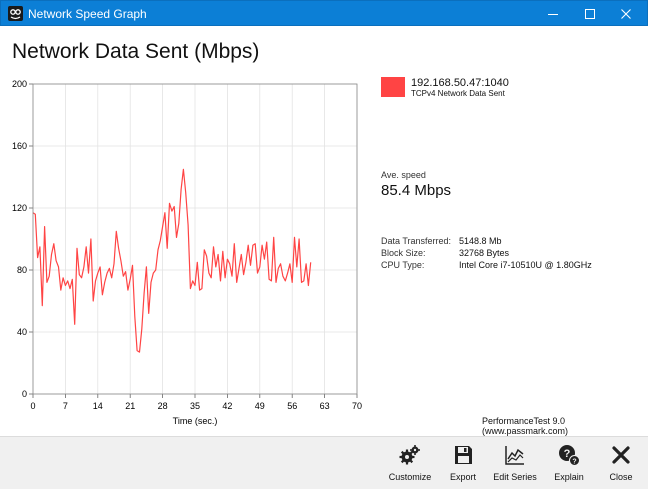  Describe the element at coordinates (260, 406) in the screenshot. I see `x-tick-label: 49` at that location.